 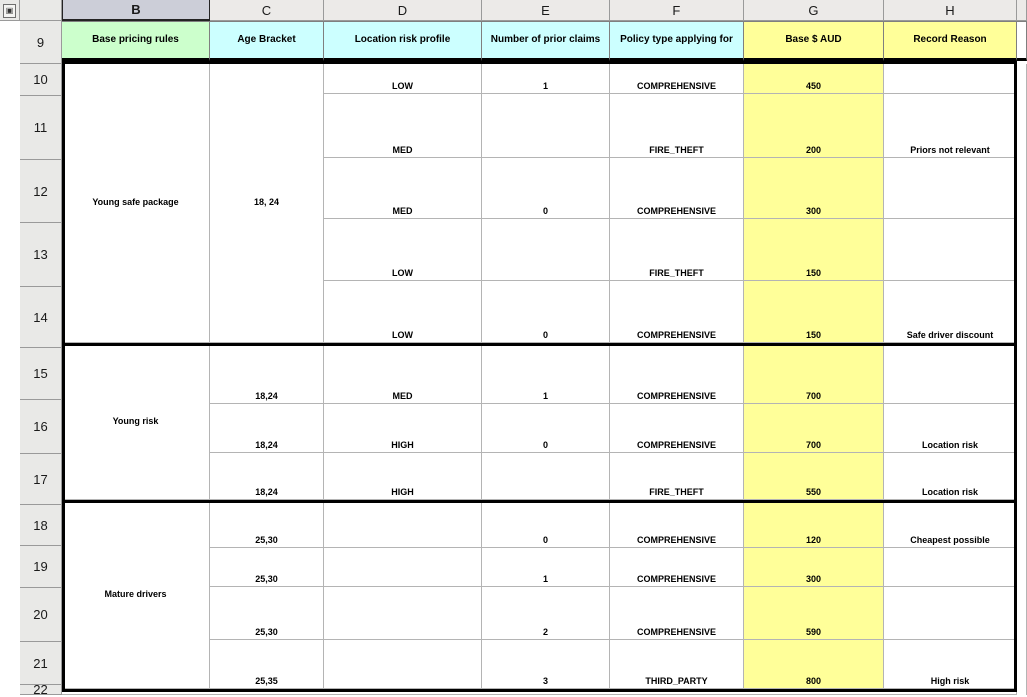 I want to click on row-header-13: 13, so click(x=41, y=255).